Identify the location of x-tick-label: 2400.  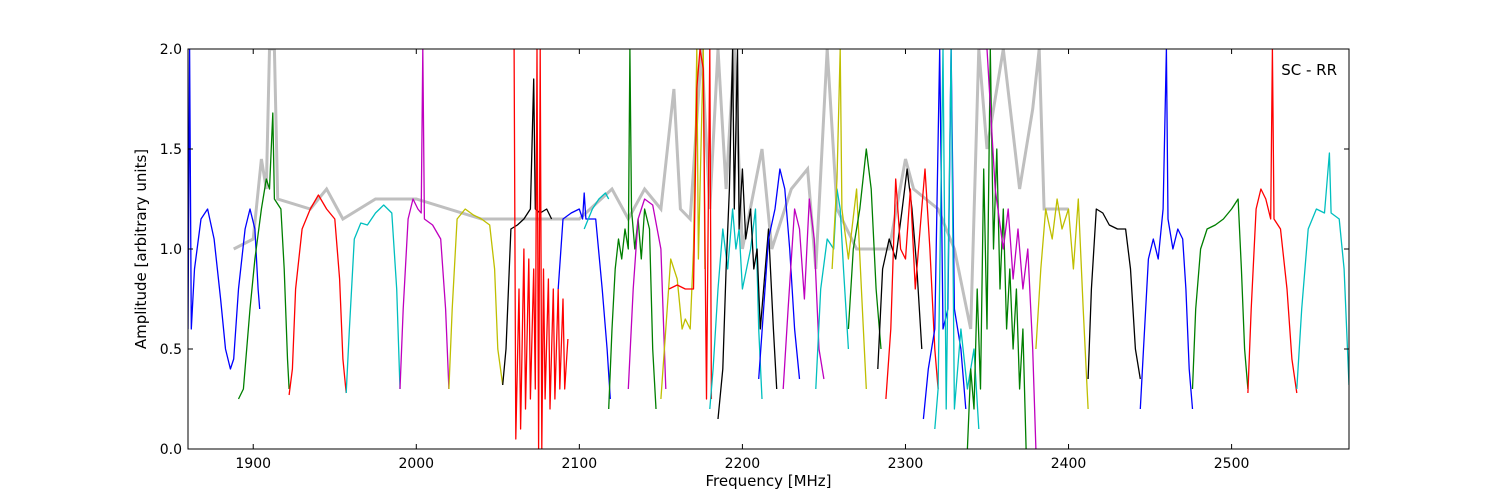
(1069, 464).